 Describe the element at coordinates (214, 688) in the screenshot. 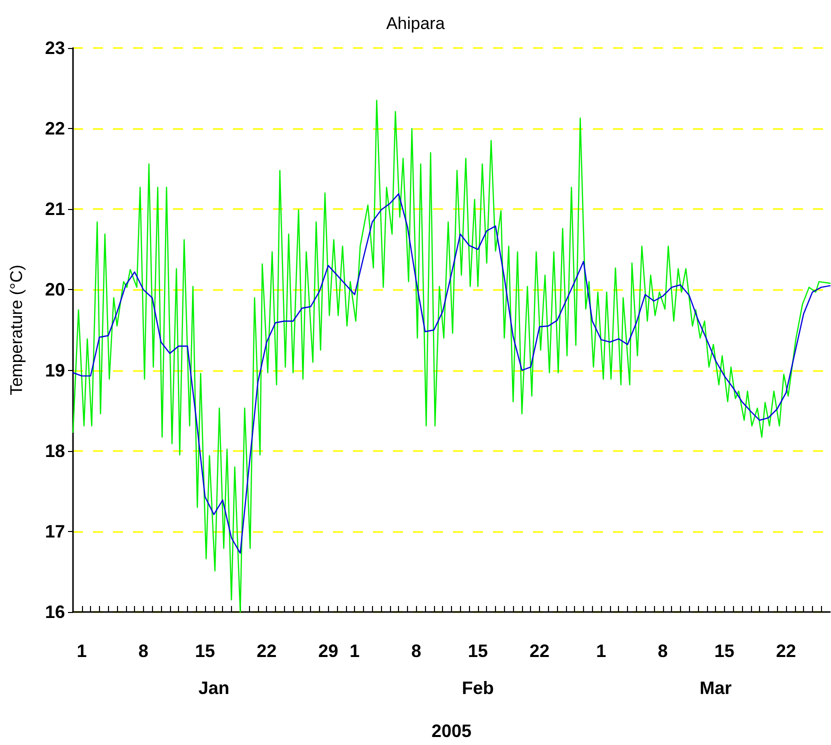

I see `text: Jan` at that location.